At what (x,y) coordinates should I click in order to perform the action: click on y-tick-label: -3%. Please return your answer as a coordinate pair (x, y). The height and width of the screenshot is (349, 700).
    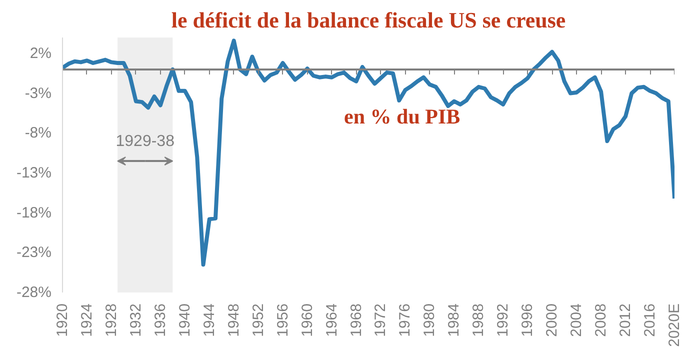
    Looking at the image, I should click on (38, 93).